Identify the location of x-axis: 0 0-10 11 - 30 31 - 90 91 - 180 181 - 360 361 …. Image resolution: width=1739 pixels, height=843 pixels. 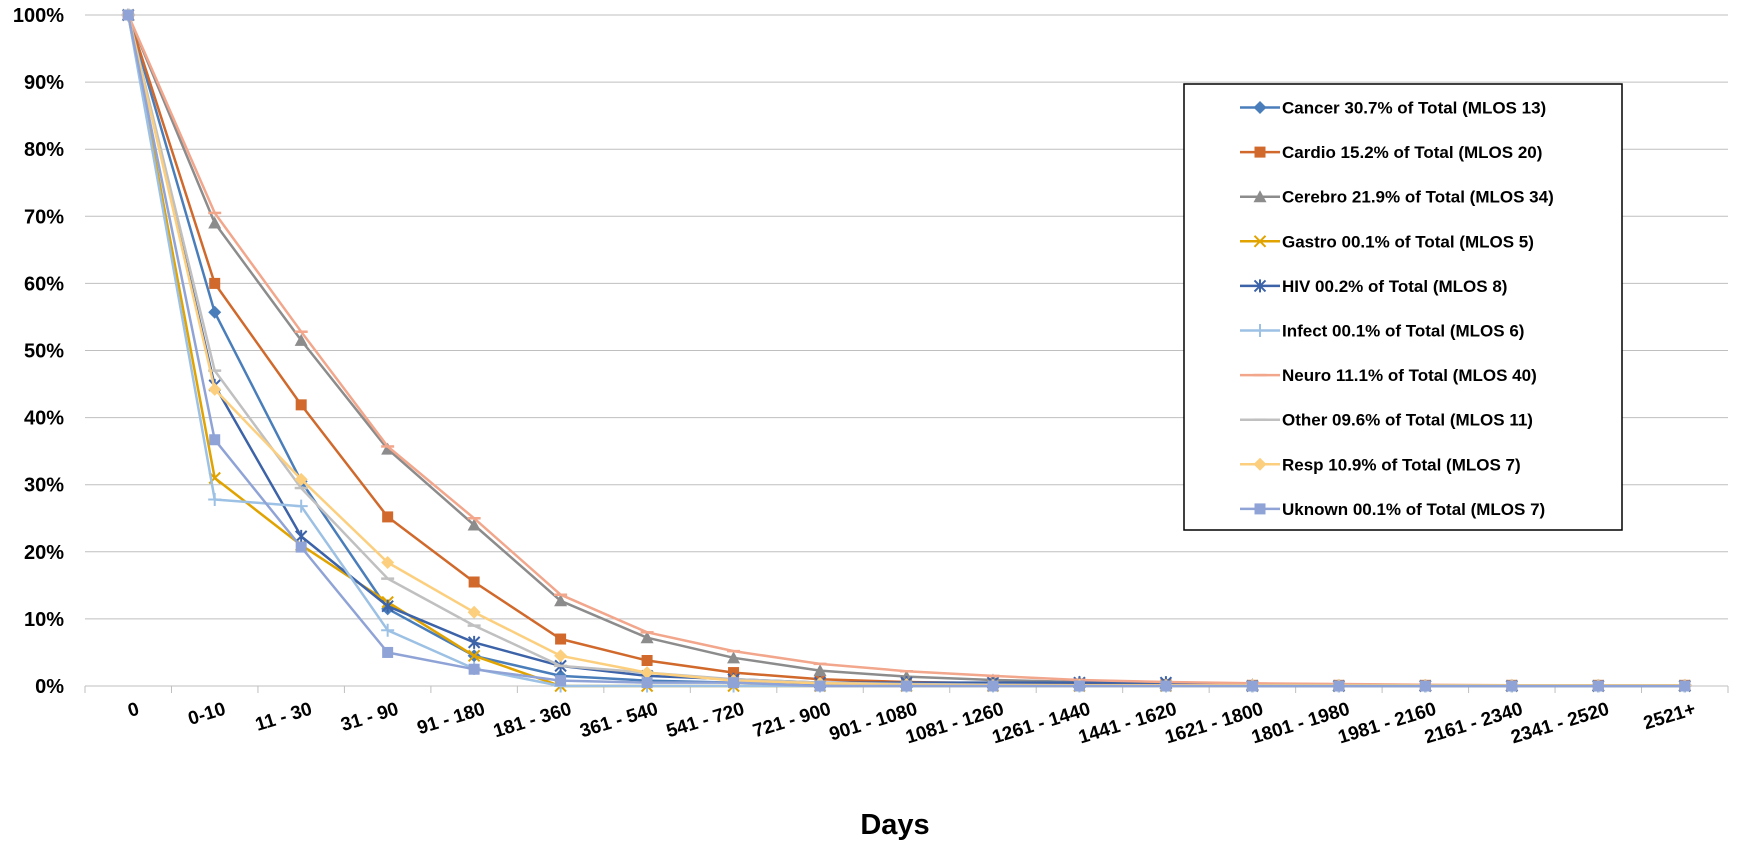
(906, 717).